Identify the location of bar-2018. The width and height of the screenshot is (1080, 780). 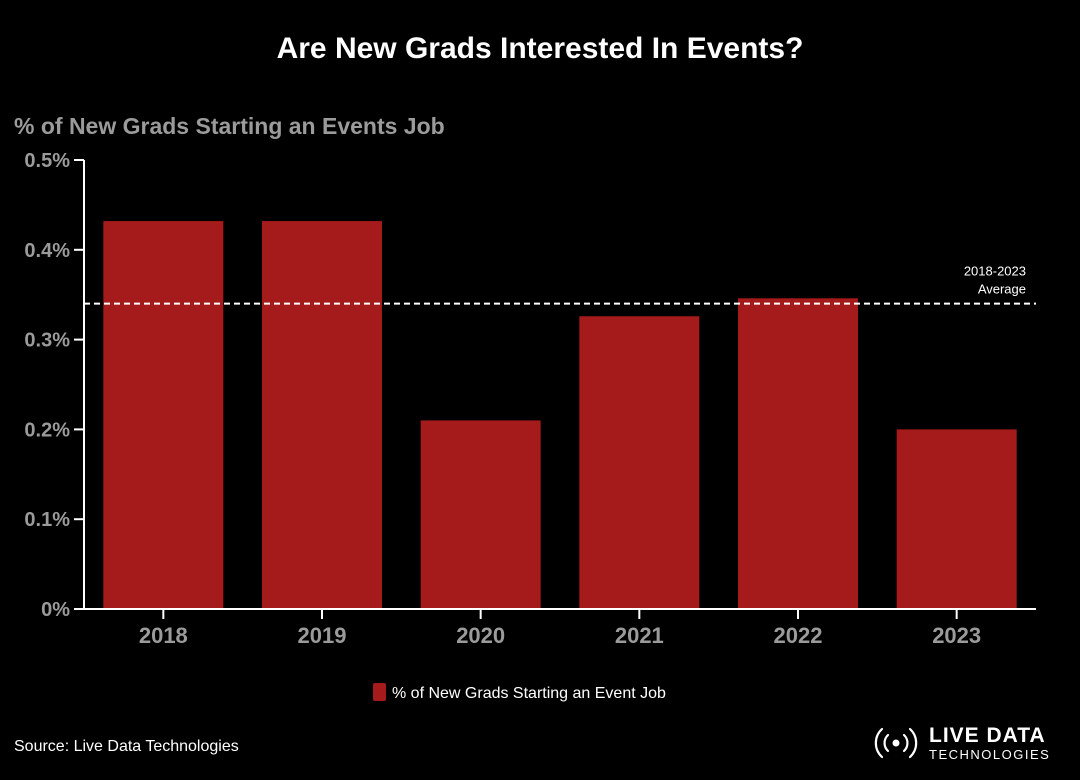
(163, 415).